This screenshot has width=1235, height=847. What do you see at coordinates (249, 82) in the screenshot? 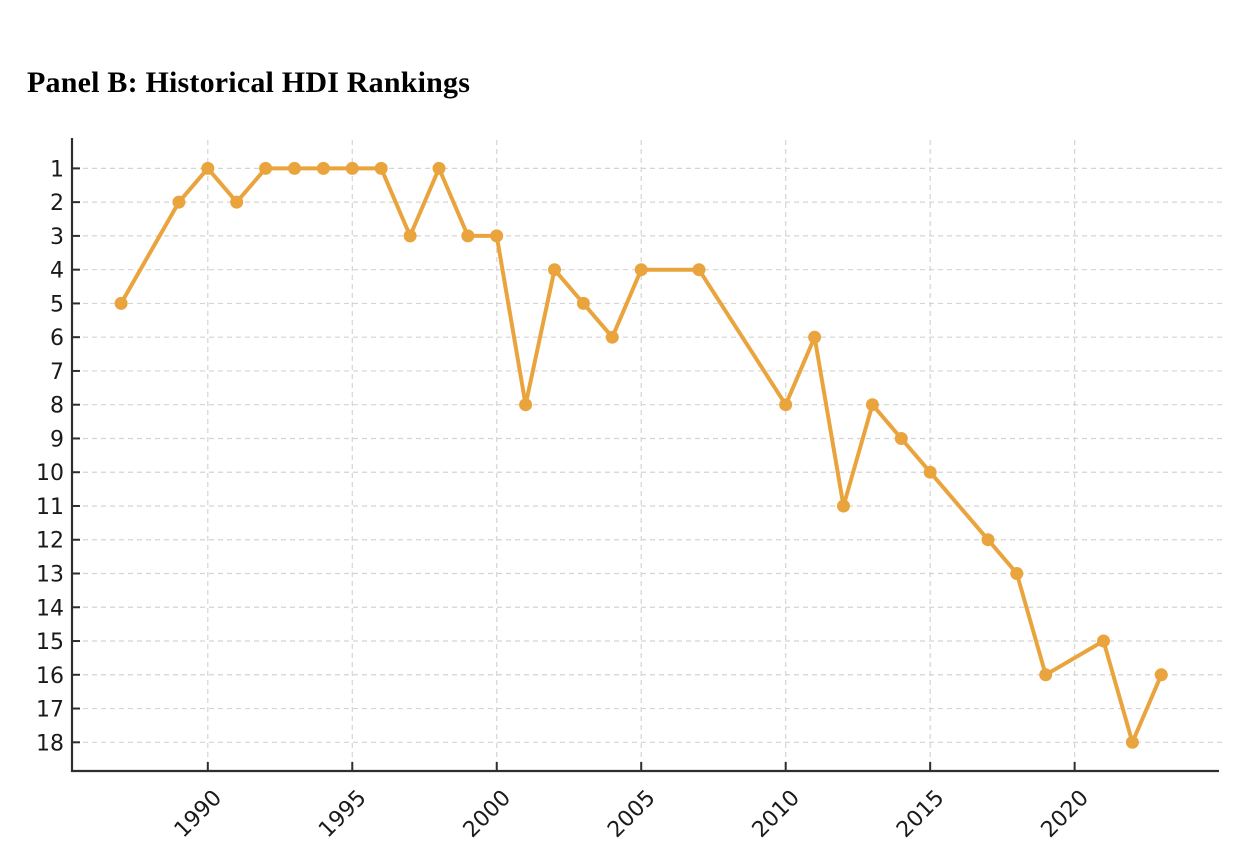
I see `chart-title: Panel B: Historical HDI Rankings` at bounding box center [249, 82].